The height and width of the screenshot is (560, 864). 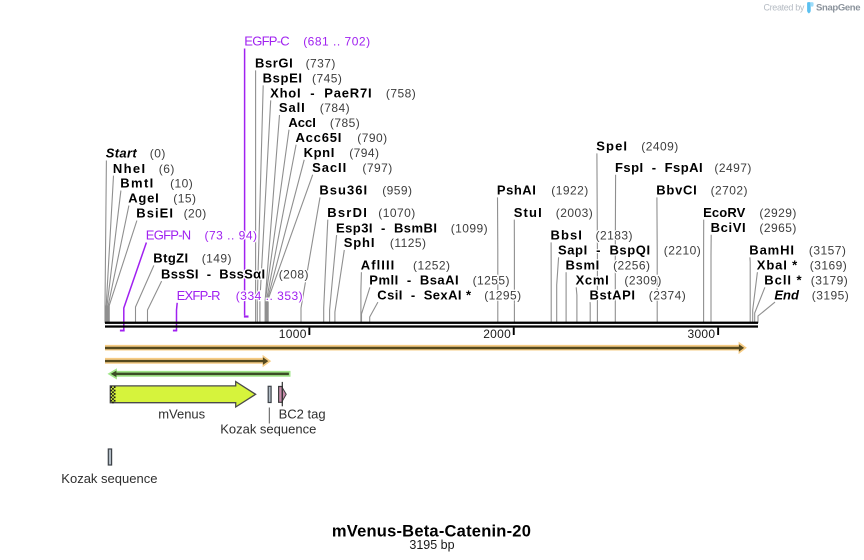 What do you see at coordinates (401, 94) in the screenshot?
I see `svg-text: (758)` at bounding box center [401, 94].